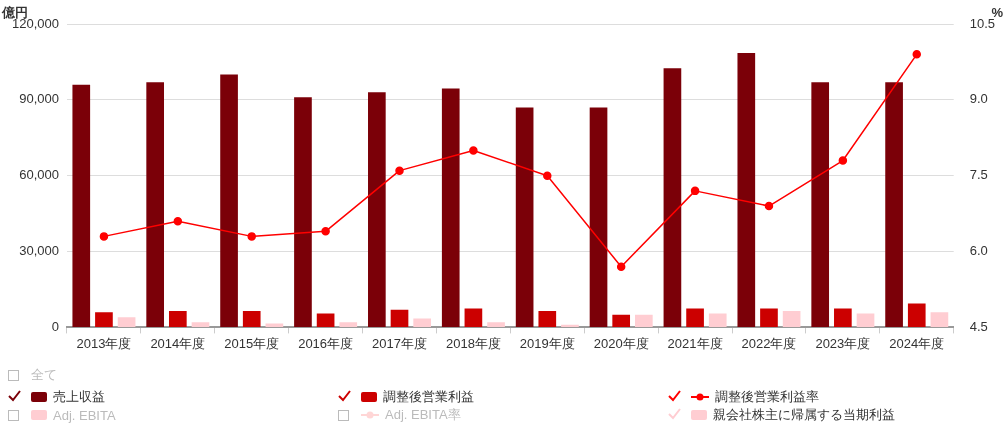 The height and width of the screenshot is (431, 1007). What do you see at coordinates (621, 343) in the screenshot?
I see `x-tick-label: 2020年度` at bounding box center [621, 343].